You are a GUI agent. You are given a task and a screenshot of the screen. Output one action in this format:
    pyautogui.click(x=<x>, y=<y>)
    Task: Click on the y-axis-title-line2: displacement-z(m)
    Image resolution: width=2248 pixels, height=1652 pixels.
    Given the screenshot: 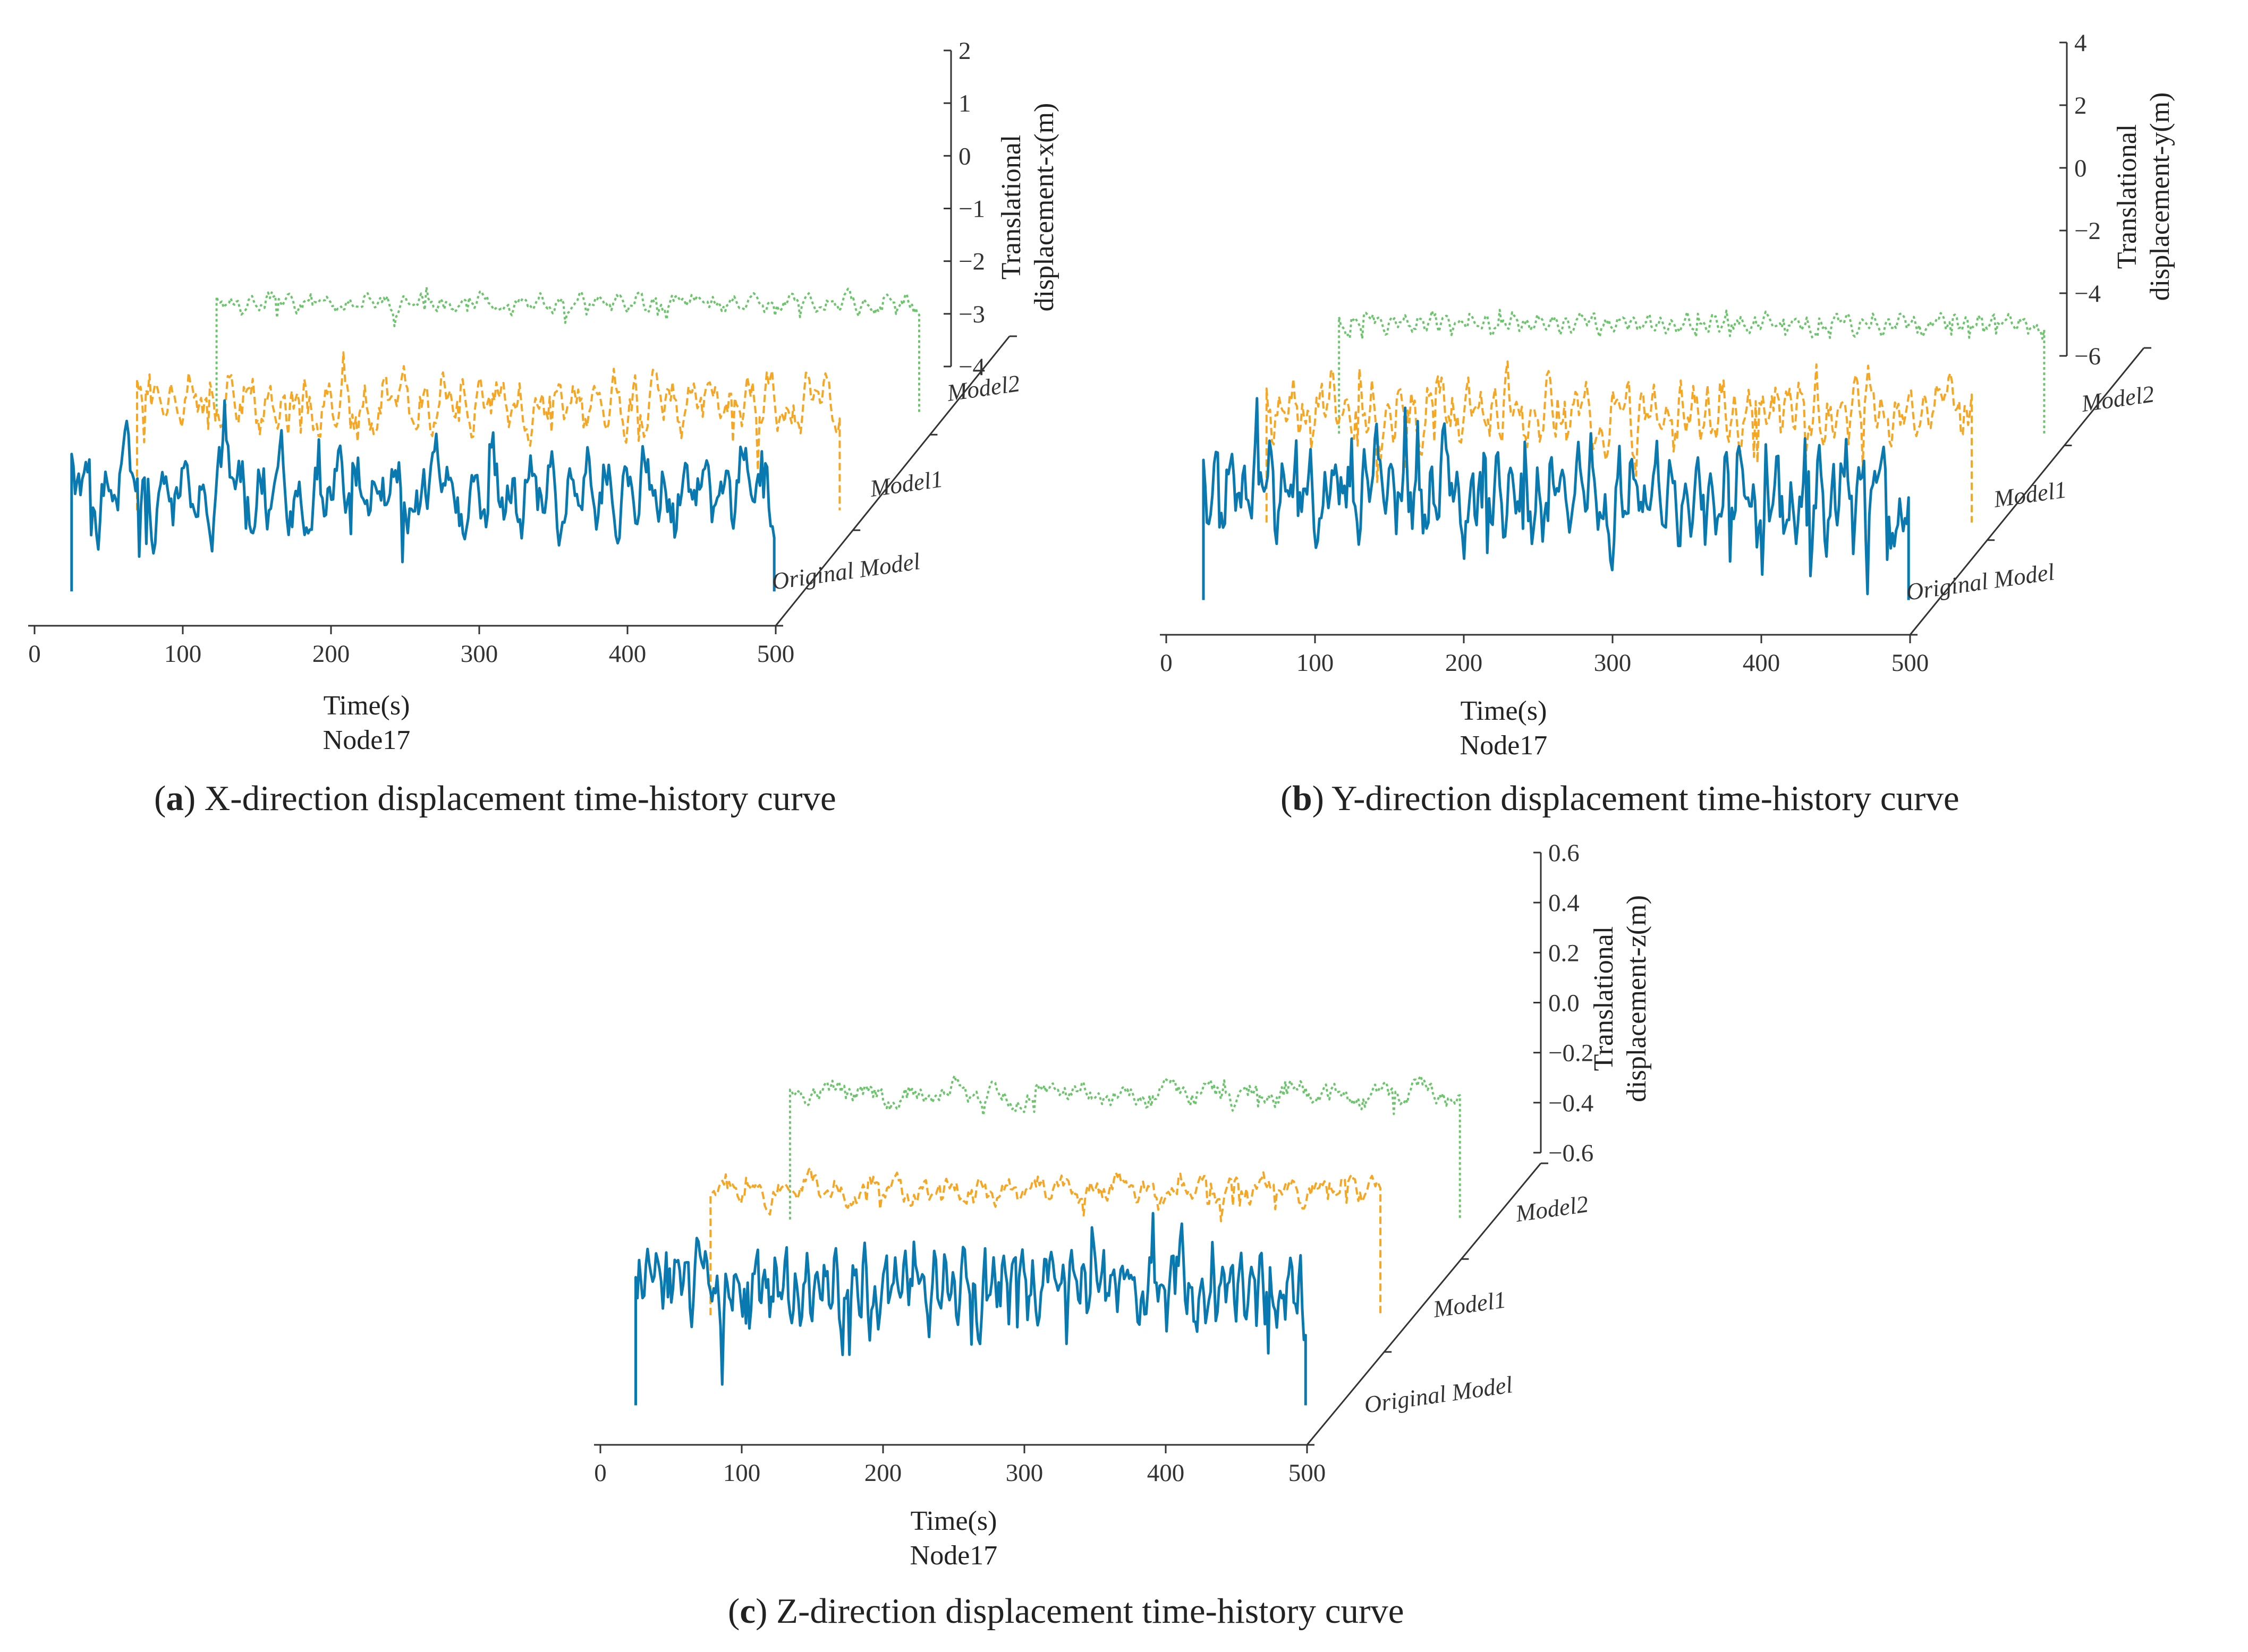 What is the action you would take?
    pyautogui.click(x=1637, y=998)
    